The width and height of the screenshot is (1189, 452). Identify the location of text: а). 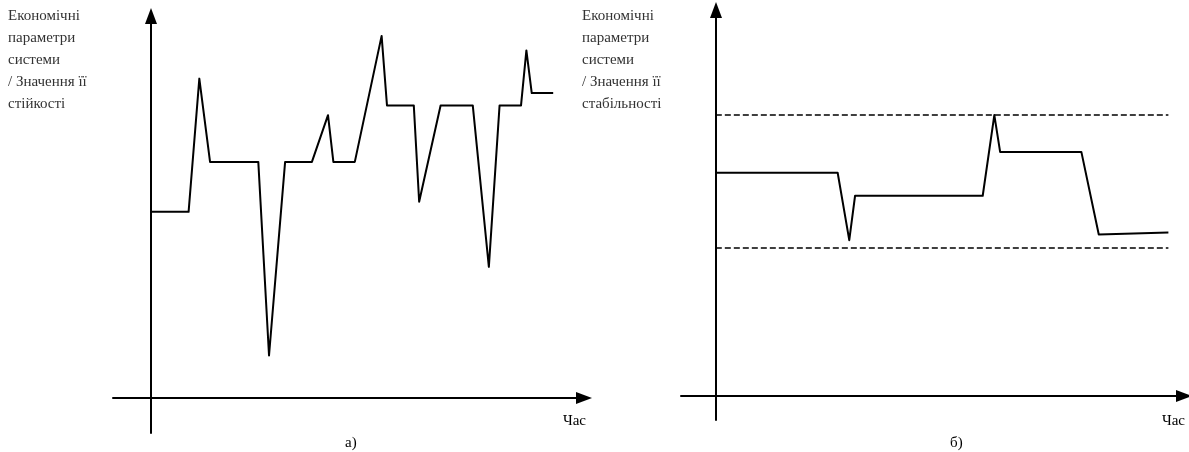
(351, 442).